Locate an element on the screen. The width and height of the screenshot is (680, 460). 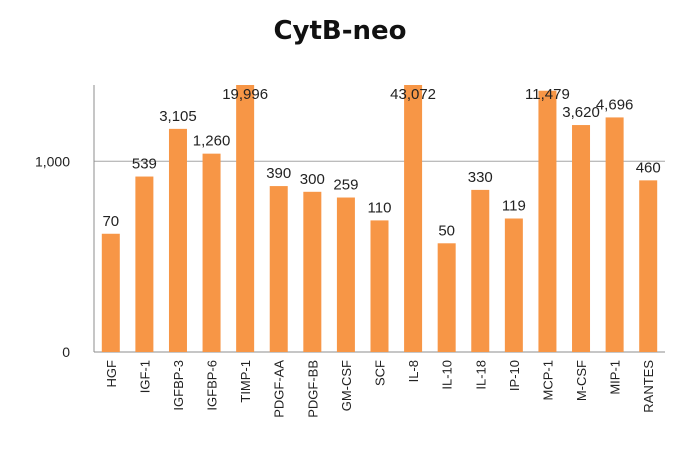
data-label: 50 is located at coordinates (446, 230).